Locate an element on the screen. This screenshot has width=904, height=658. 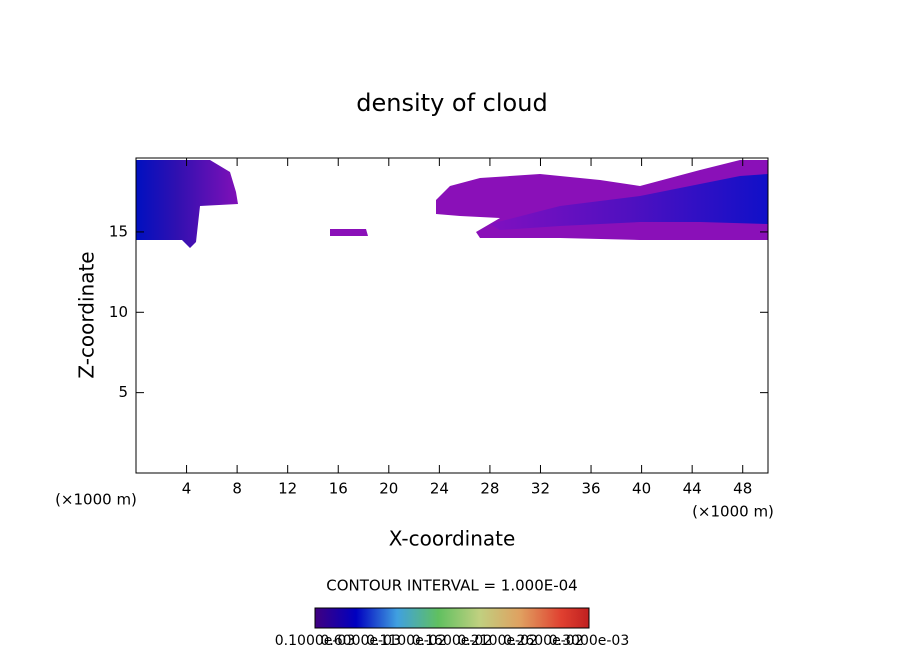
y-axis-label: Z-coordinate is located at coordinates (87, 314).